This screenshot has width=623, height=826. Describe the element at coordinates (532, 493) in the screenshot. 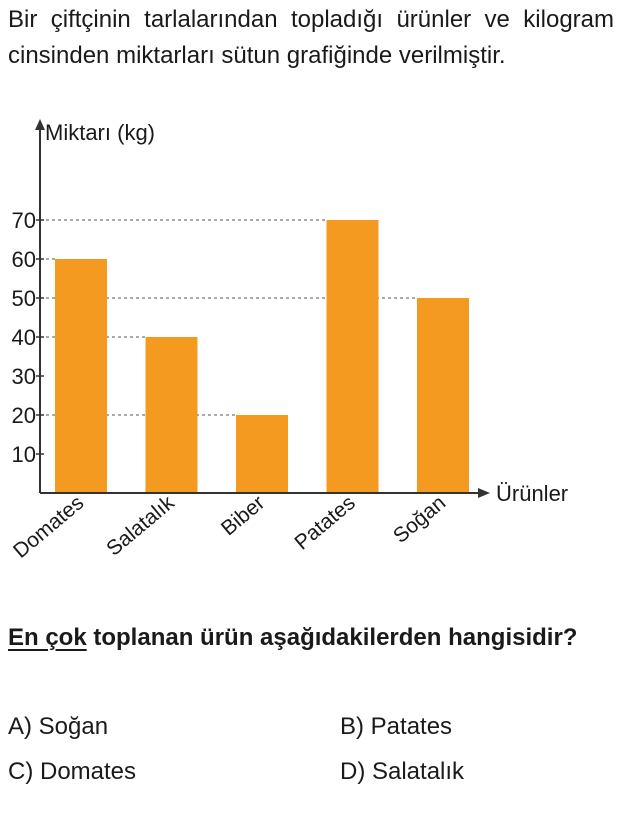

I see `x-axis-label: Ürünler` at that location.